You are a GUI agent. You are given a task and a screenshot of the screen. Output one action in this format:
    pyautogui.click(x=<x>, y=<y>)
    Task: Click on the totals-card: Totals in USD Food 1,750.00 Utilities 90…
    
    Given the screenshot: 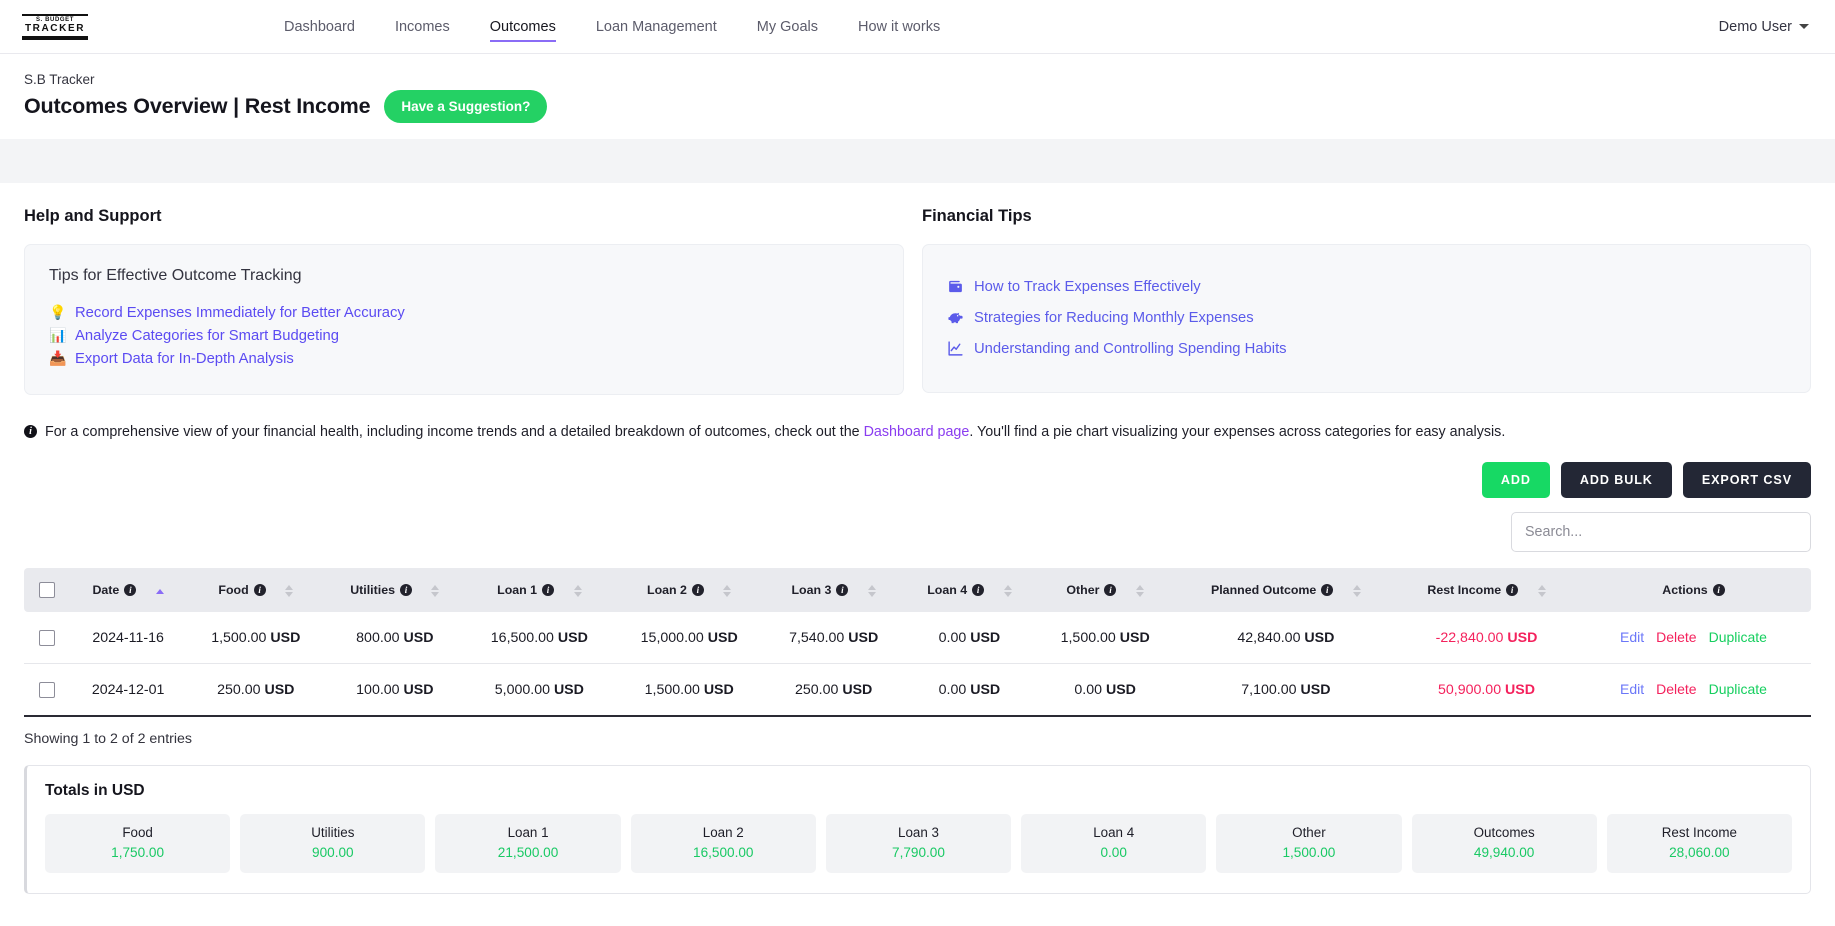 What is the action you would take?
    pyautogui.click(x=917, y=830)
    